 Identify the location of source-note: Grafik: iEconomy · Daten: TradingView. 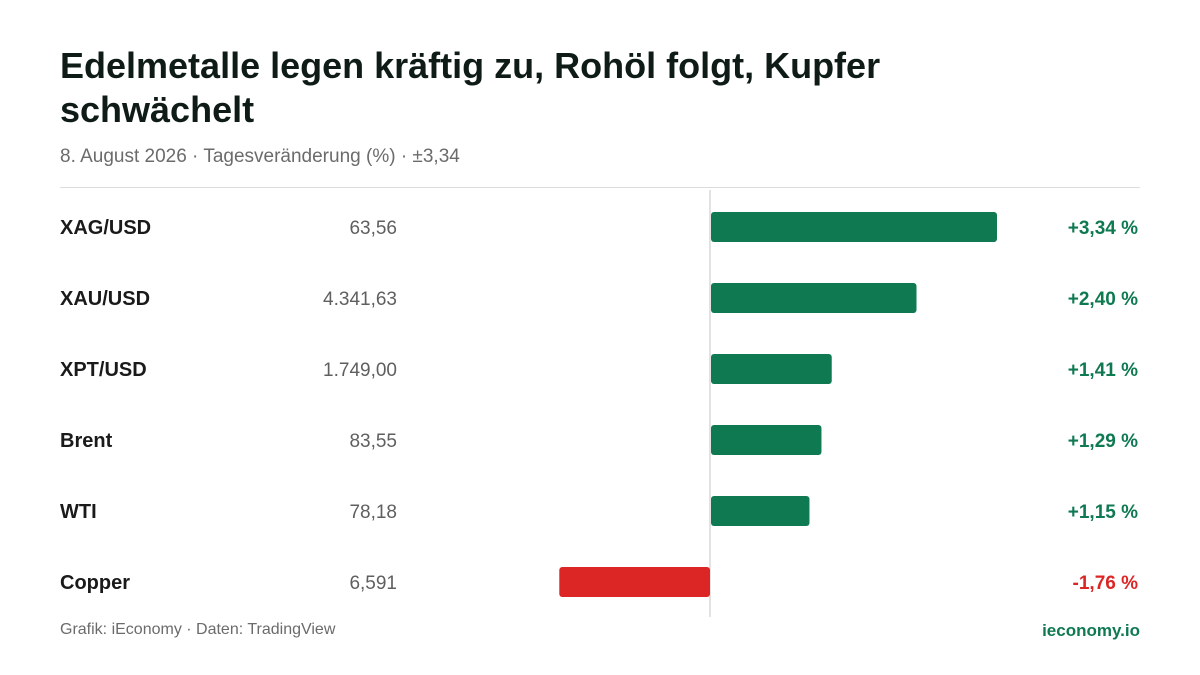
(198, 629).